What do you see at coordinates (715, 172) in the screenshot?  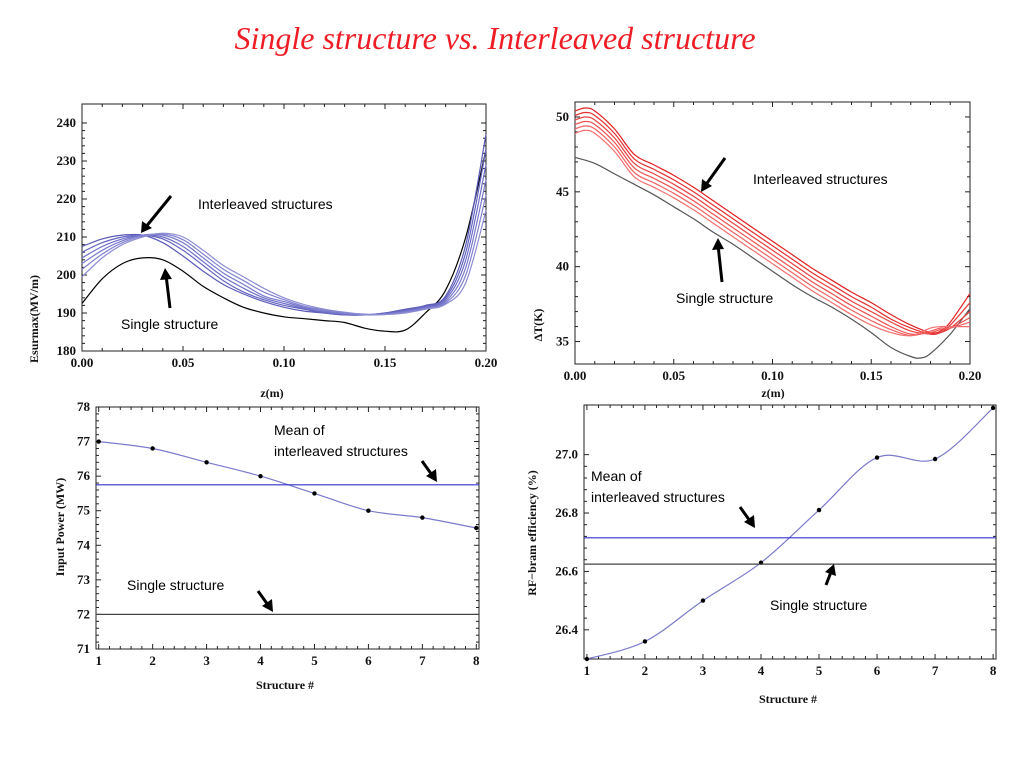 I see `arrow-interleaved` at bounding box center [715, 172].